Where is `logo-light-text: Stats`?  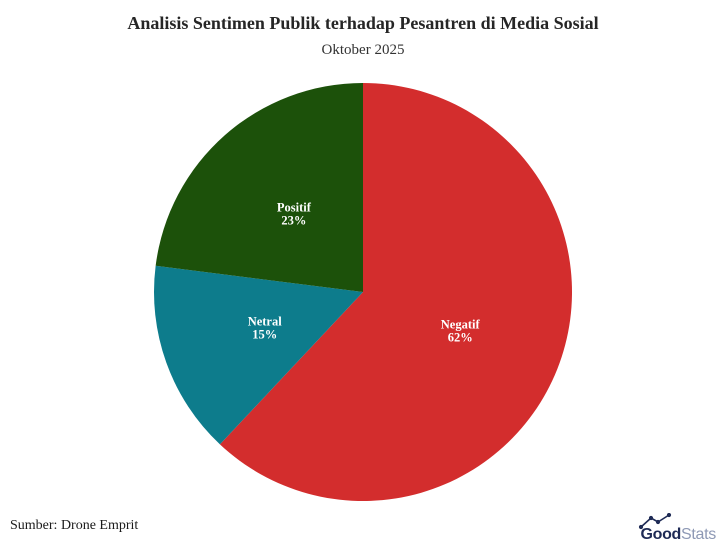
logo-light-text: Stats is located at coordinates (698, 534).